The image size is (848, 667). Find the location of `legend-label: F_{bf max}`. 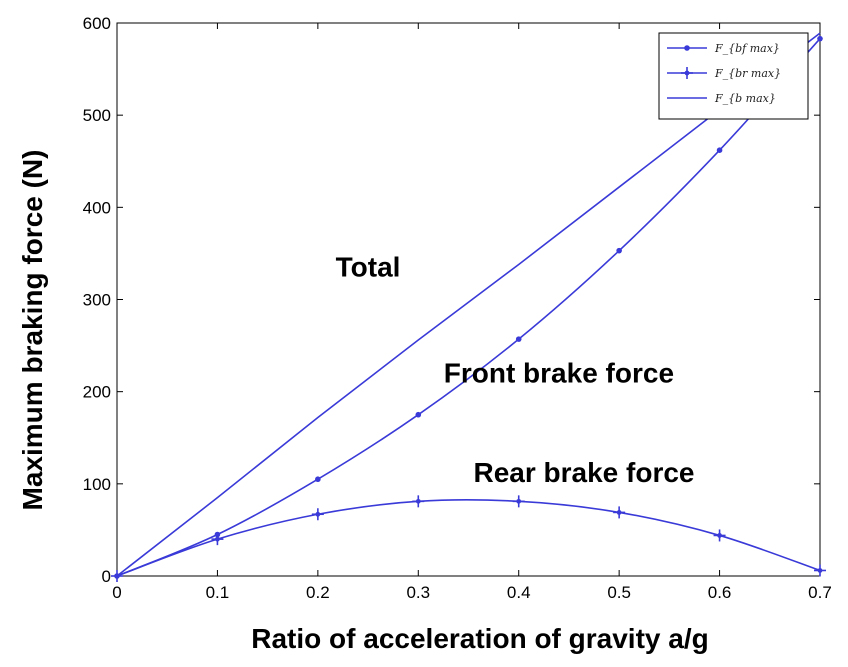

legend-label: F_{bf max} is located at coordinates (747, 48).